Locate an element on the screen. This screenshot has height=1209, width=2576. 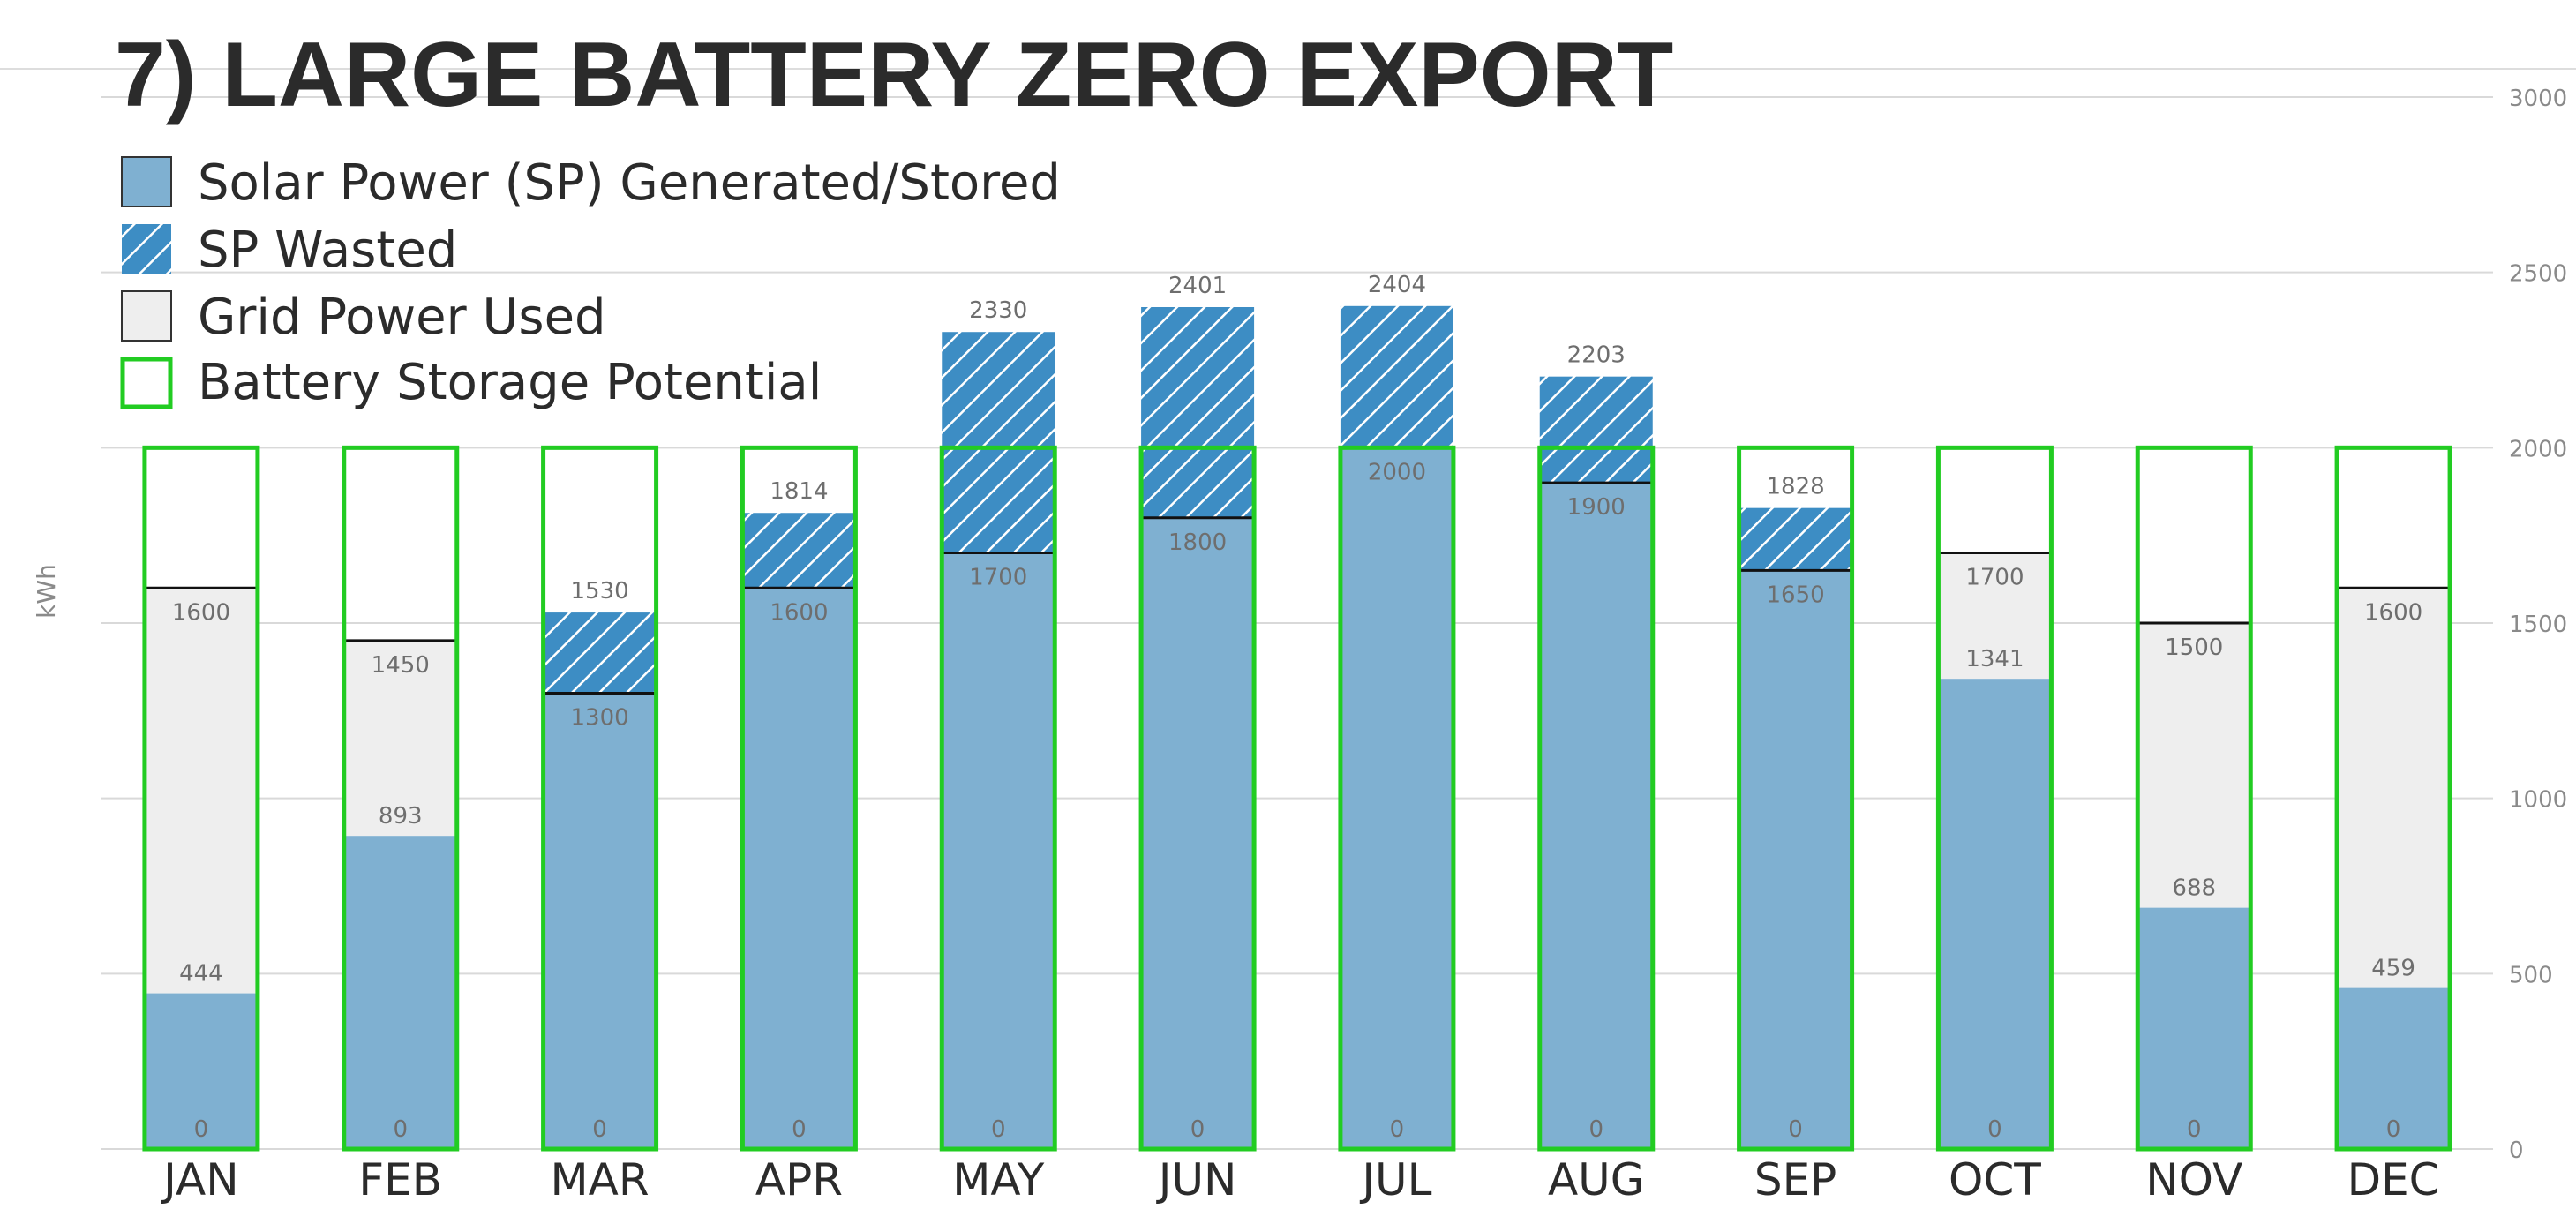
data-label-solar-jan: 444 is located at coordinates (201, 974).